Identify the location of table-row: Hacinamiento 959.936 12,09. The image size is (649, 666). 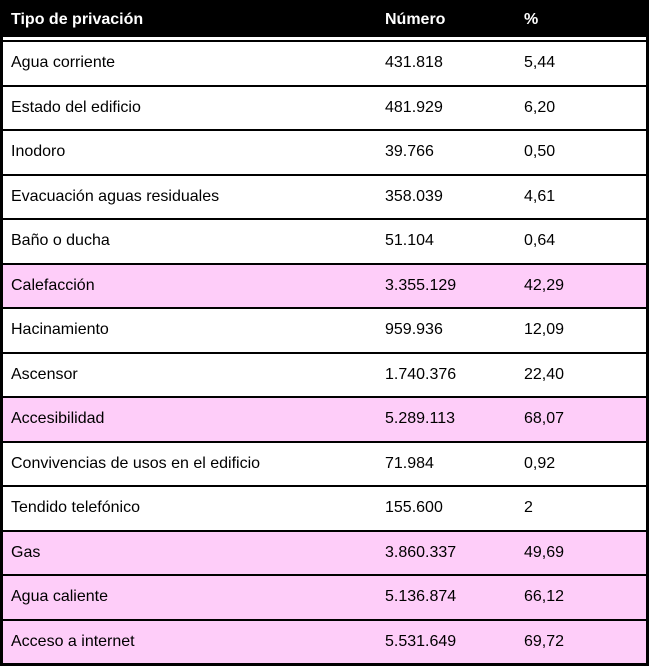
(324, 329).